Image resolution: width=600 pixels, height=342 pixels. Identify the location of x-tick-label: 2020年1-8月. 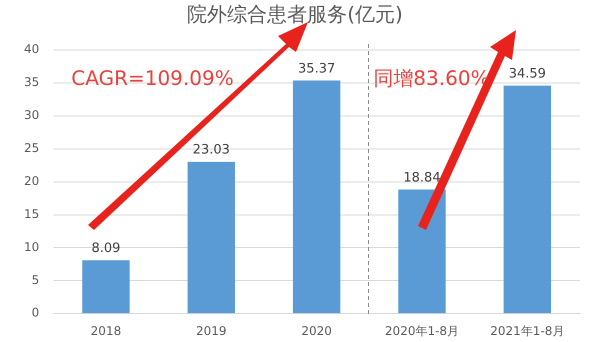
(422, 331).